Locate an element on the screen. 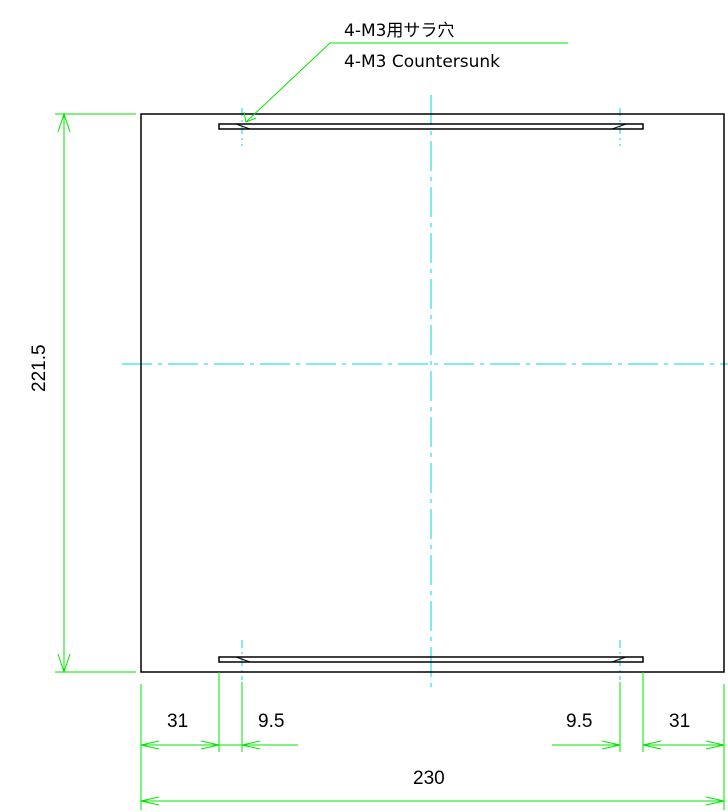  arrow-leader is located at coordinates (250, 117).